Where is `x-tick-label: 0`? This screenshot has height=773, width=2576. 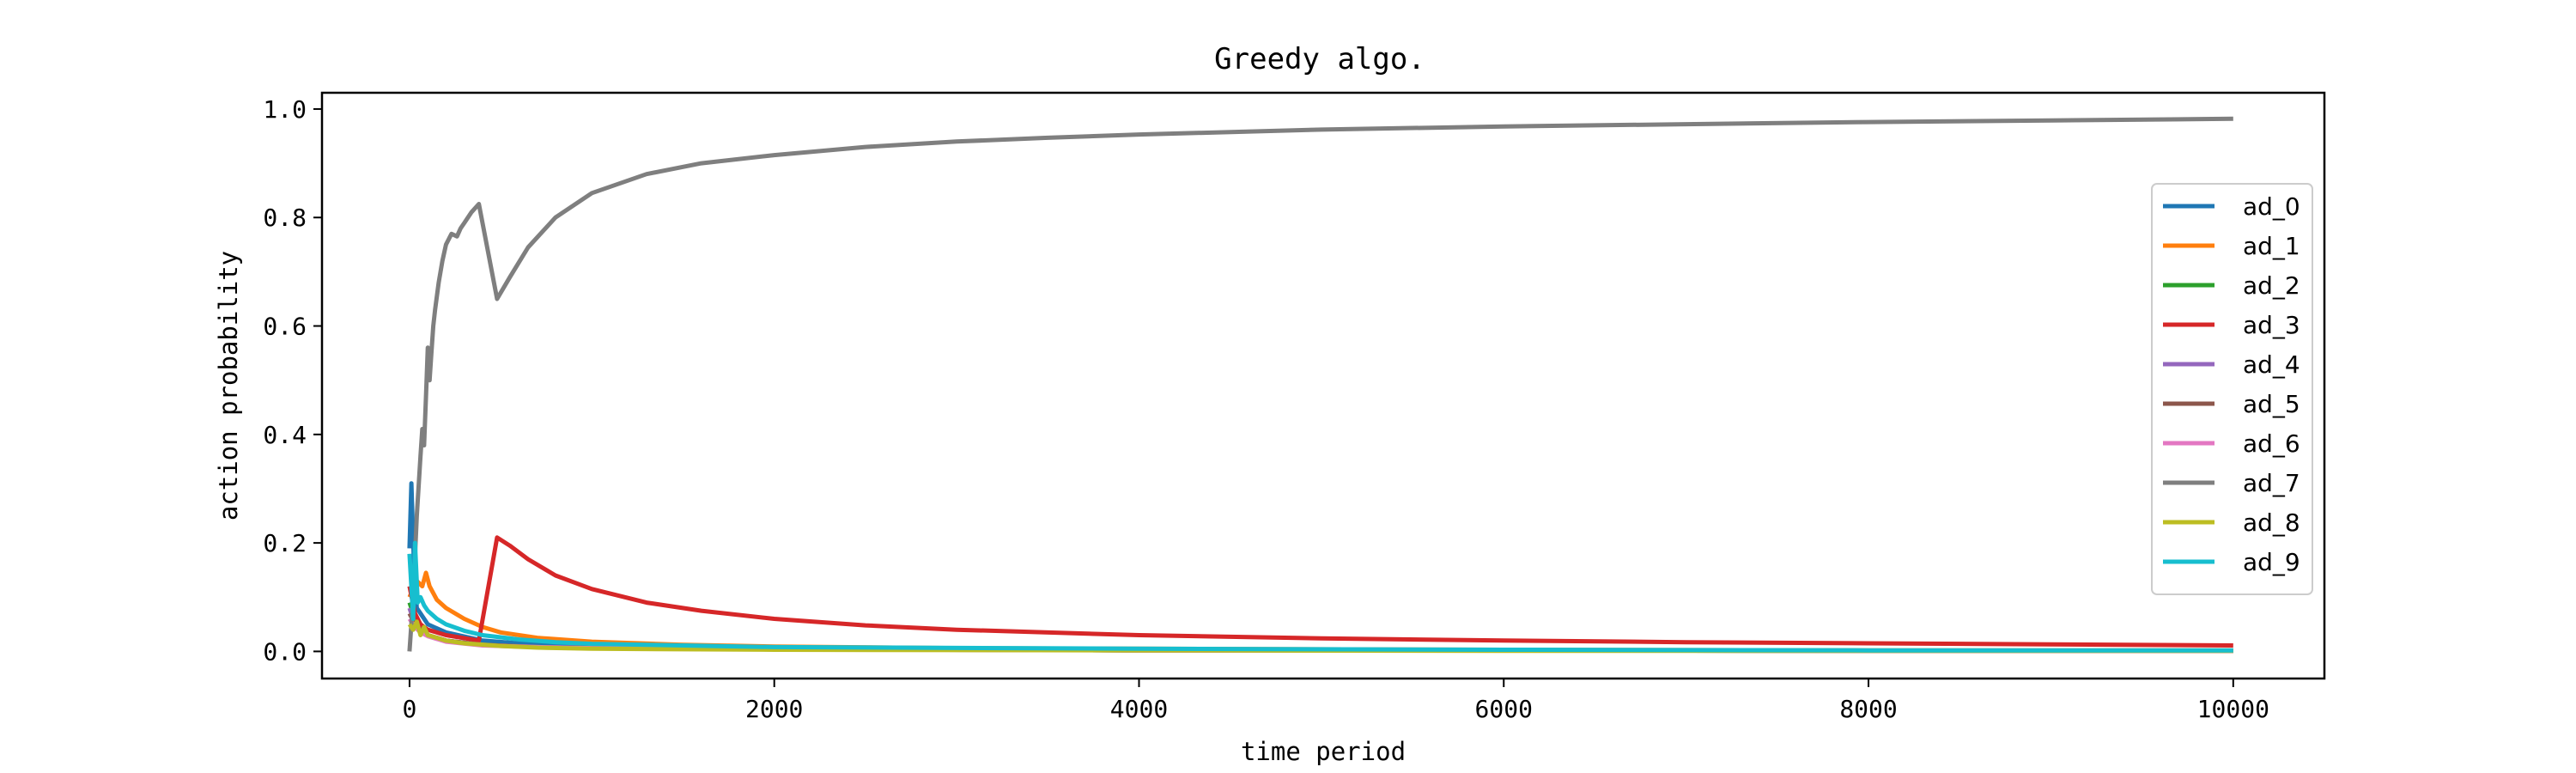
x-tick-label: 0 is located at coordinates (410, 709).